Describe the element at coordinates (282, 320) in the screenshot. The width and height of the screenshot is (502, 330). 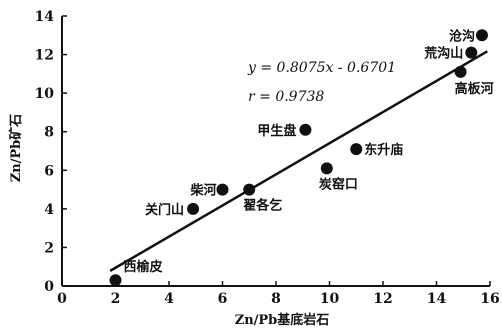
I see `x-axis-label: Zn/Pb基底岩石` at that location.